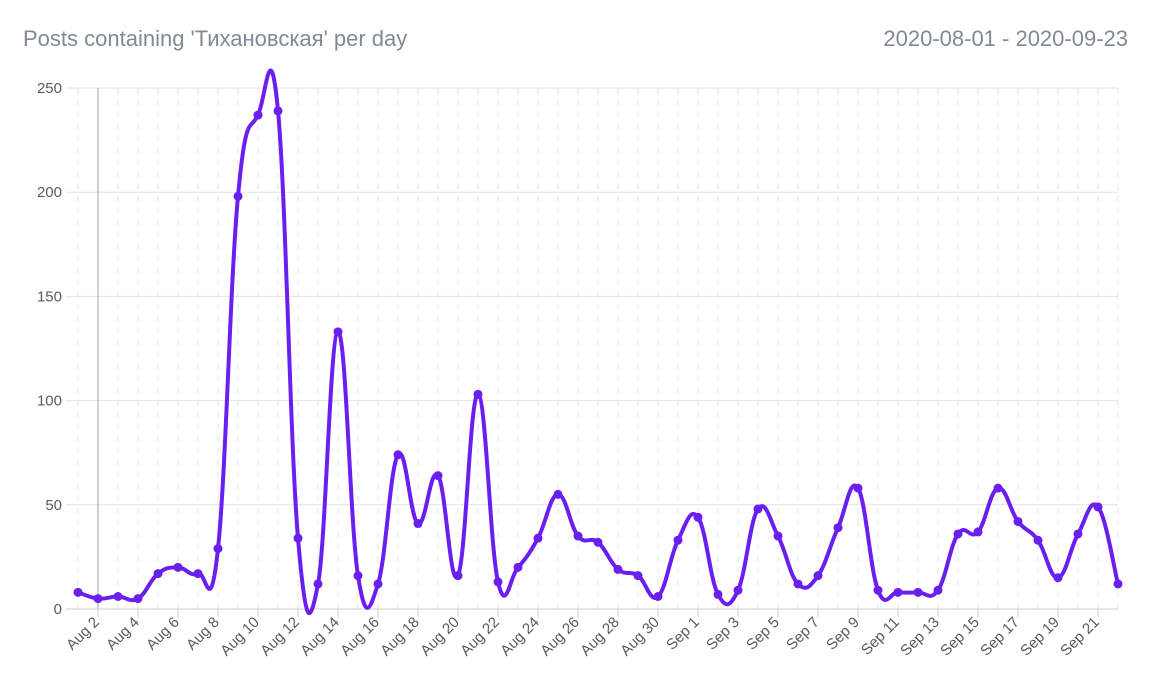 Image resolution: width=1161 pixels, height=695 pixels. I want to click on x-tick-label: Sep 15, so click(960, 637).